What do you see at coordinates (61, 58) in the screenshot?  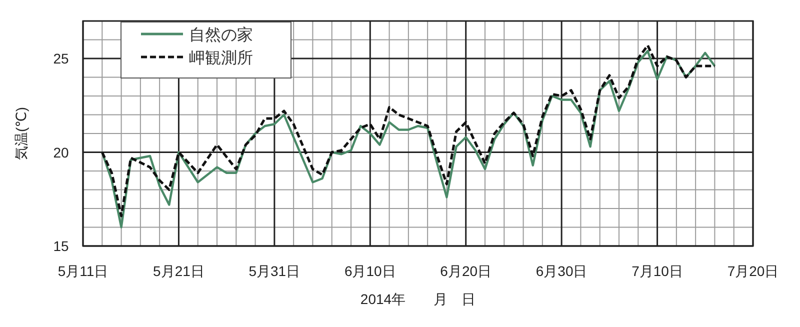 I see `y-tick-label: 25` at bounding box center [61, 58].